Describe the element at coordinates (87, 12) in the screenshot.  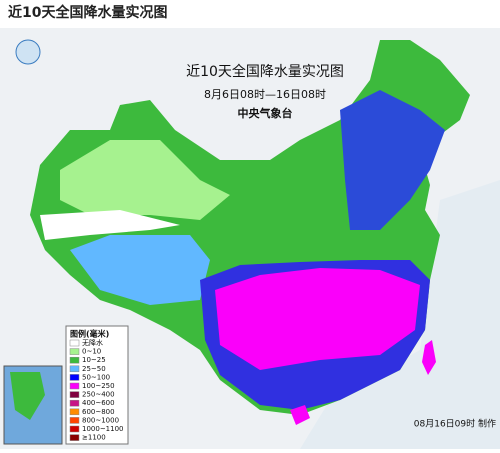
I see `header-title: 近10天全国降水量实况图` at that location.